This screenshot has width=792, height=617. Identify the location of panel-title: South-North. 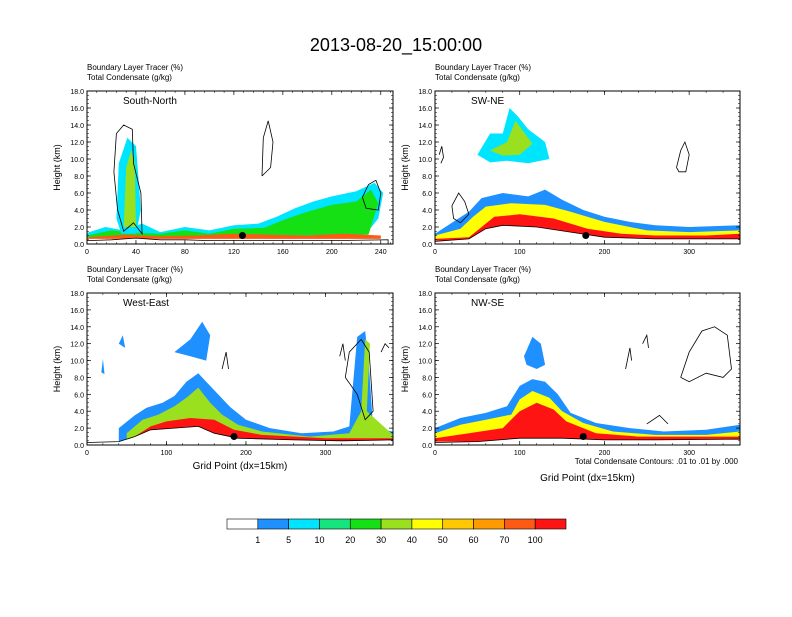
(150, 101).